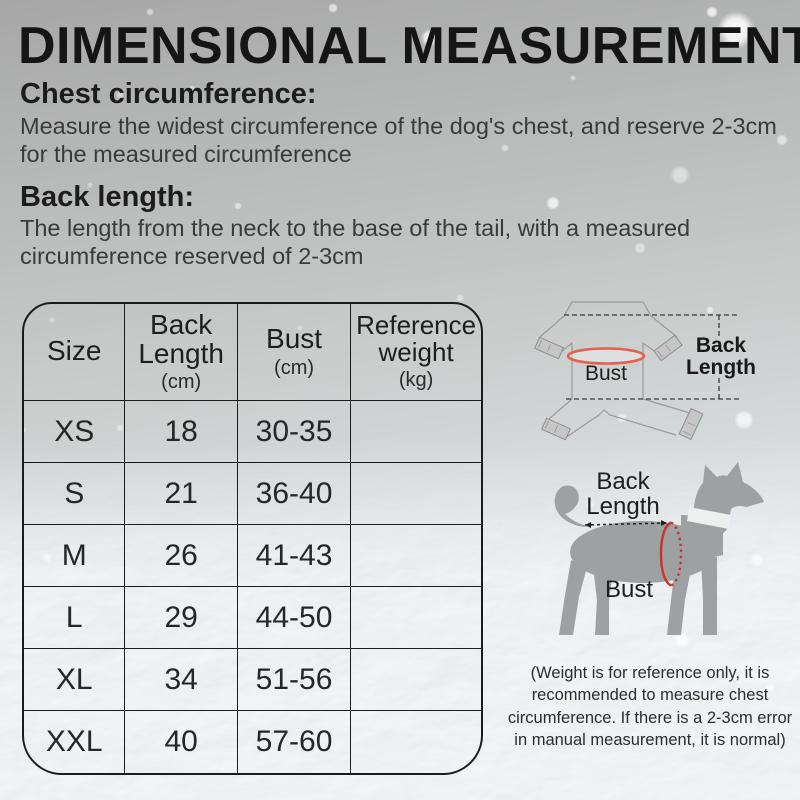 Image resolution: width=800 pixels, height=800 pixels. I want to click on table-header-size: Size, so click(75, 352).